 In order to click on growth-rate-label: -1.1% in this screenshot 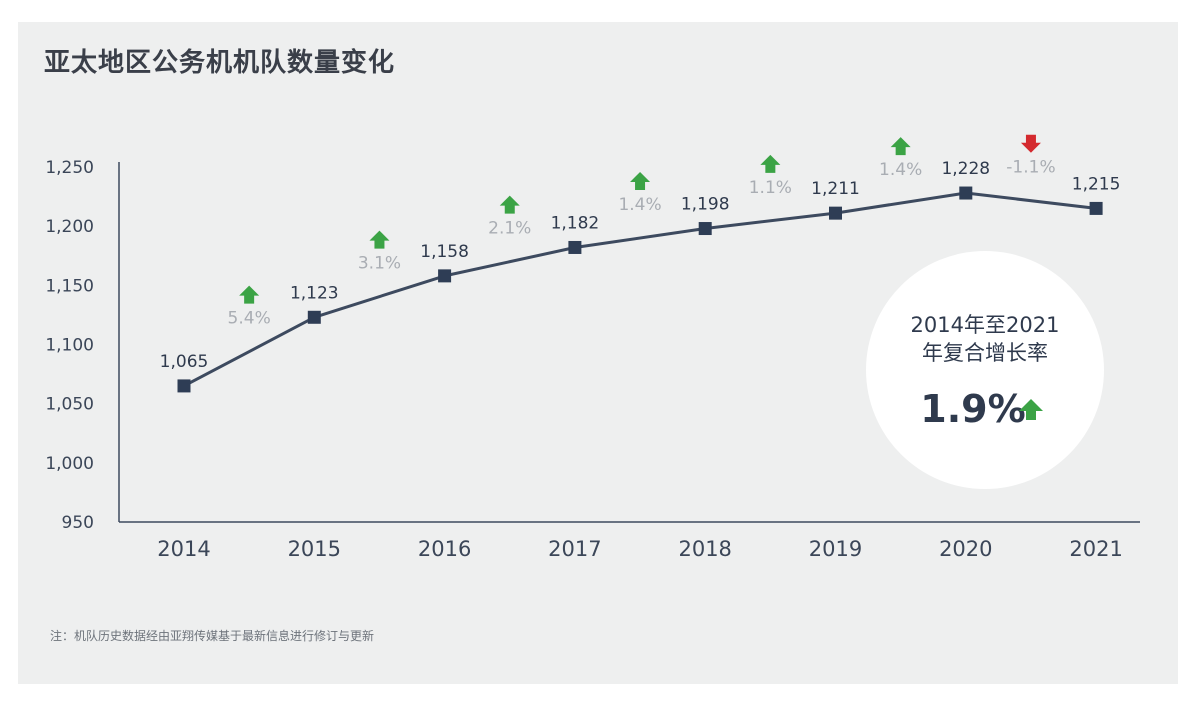, I will do `click(1030, 168)`.